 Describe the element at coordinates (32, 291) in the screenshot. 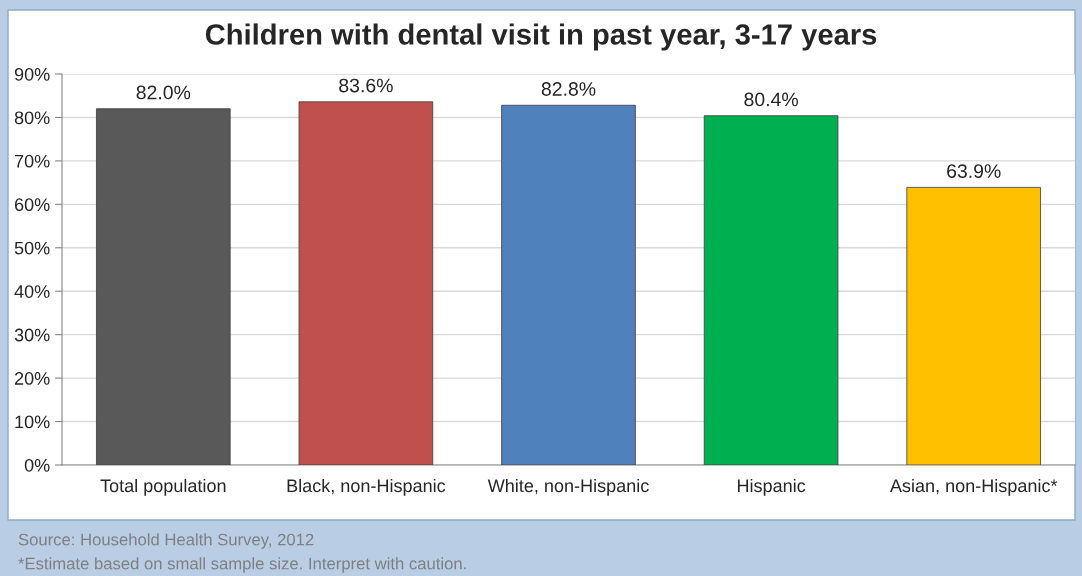

I see `y-tick-label: 40%` at that location.